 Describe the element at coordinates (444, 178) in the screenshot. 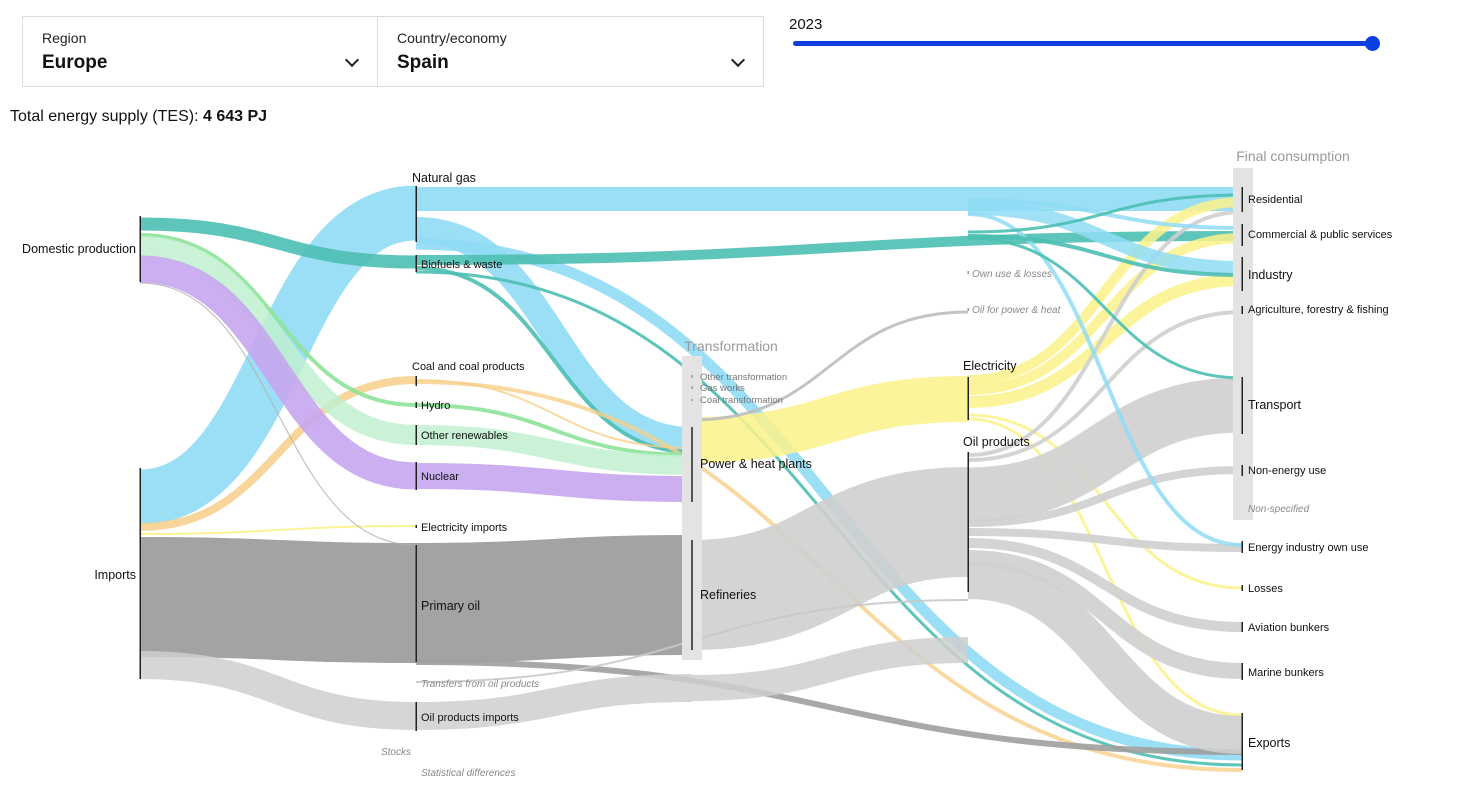

I see `label-natural-gas: Natural gas` at that location.